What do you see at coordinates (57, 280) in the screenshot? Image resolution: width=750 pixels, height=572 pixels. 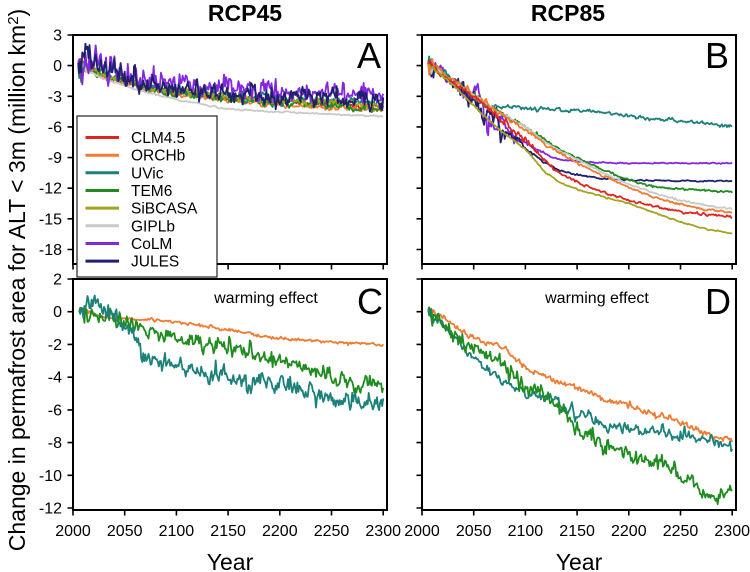 I see `svg-text: 2` at bounding box center [57, 280].